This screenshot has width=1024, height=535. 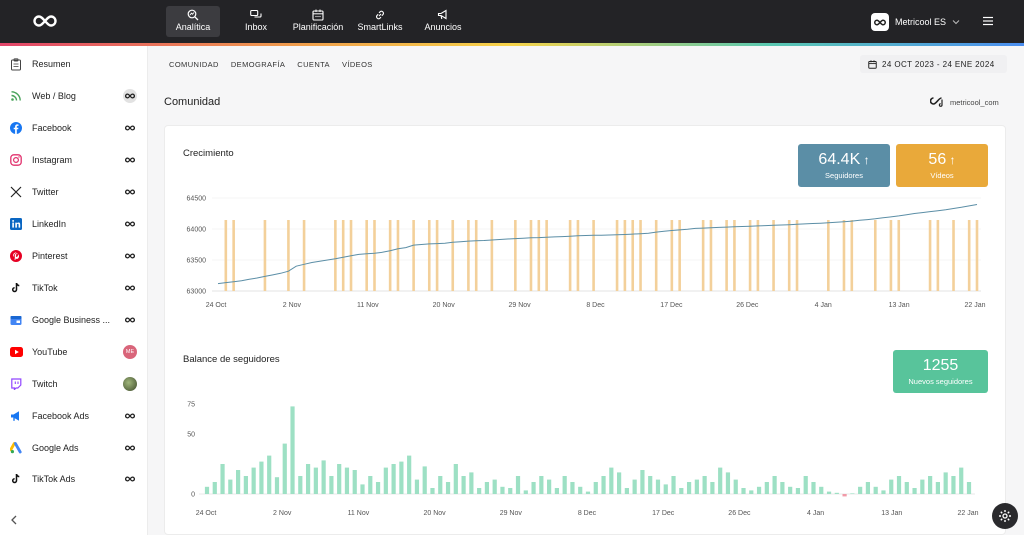 What do you see at coordinates (14, 520) in the screenshot?
I see `collapse-sidebar-chevron-icon` at bounding box center [14, 520].